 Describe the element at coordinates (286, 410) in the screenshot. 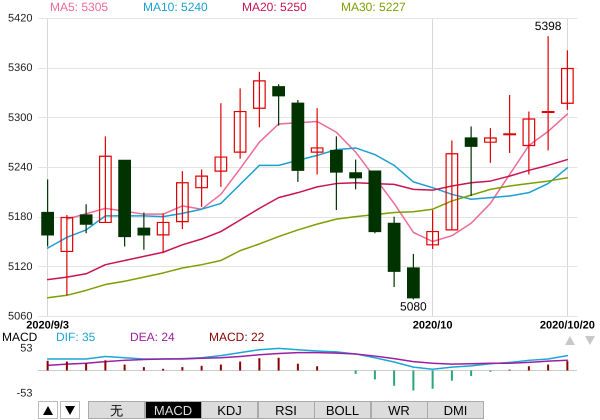

I see `text: RSI` at that location.